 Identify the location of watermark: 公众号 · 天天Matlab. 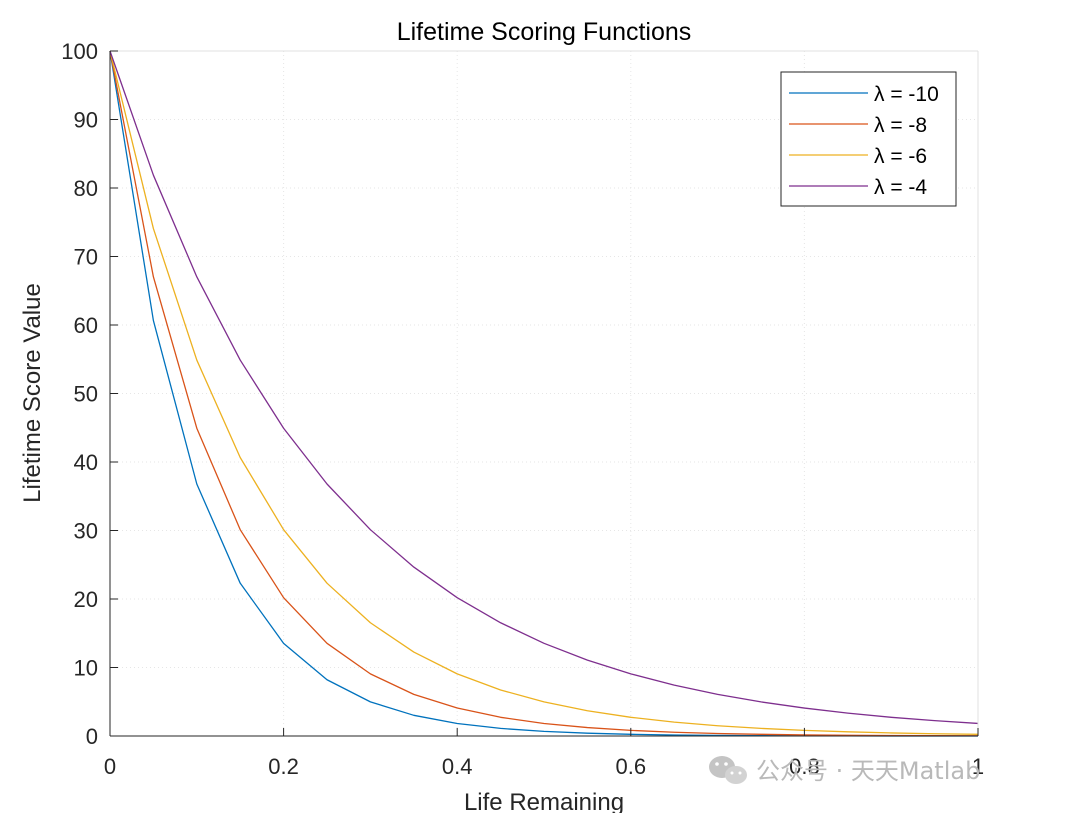
(844, 770).